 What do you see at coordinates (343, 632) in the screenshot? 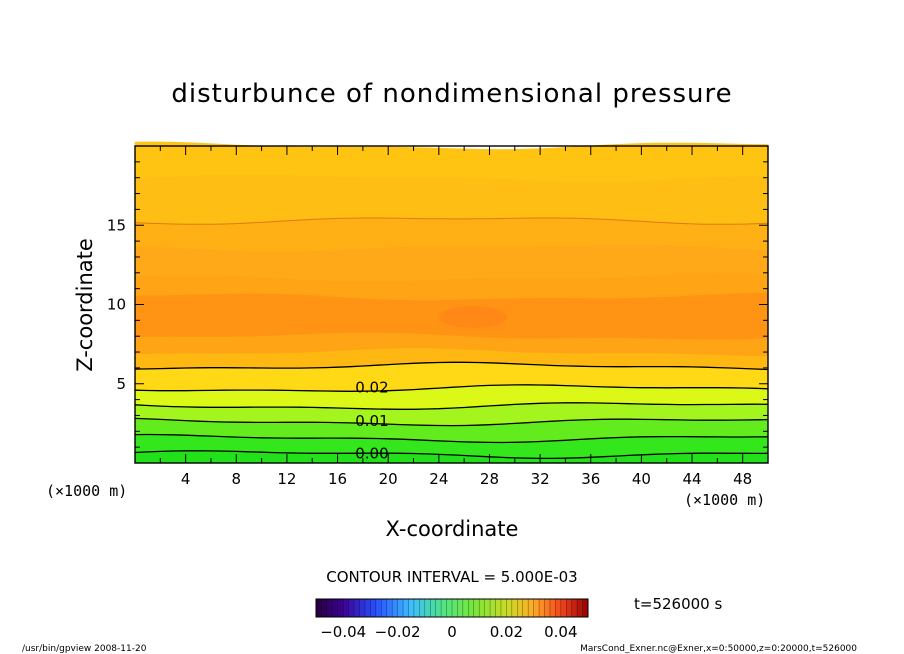
I see `colorbar-tick-0: −0.04` at bounding box center [343, 632].